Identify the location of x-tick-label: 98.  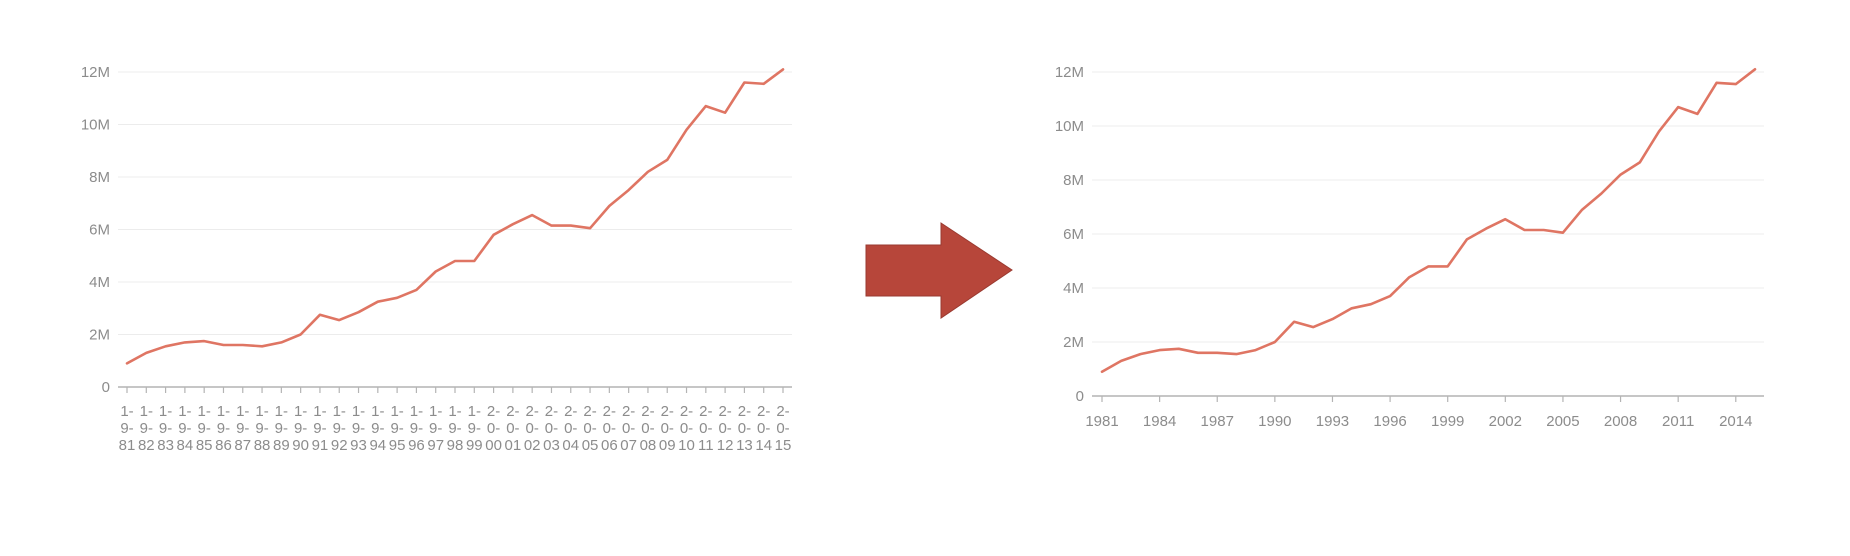
(455, 445).